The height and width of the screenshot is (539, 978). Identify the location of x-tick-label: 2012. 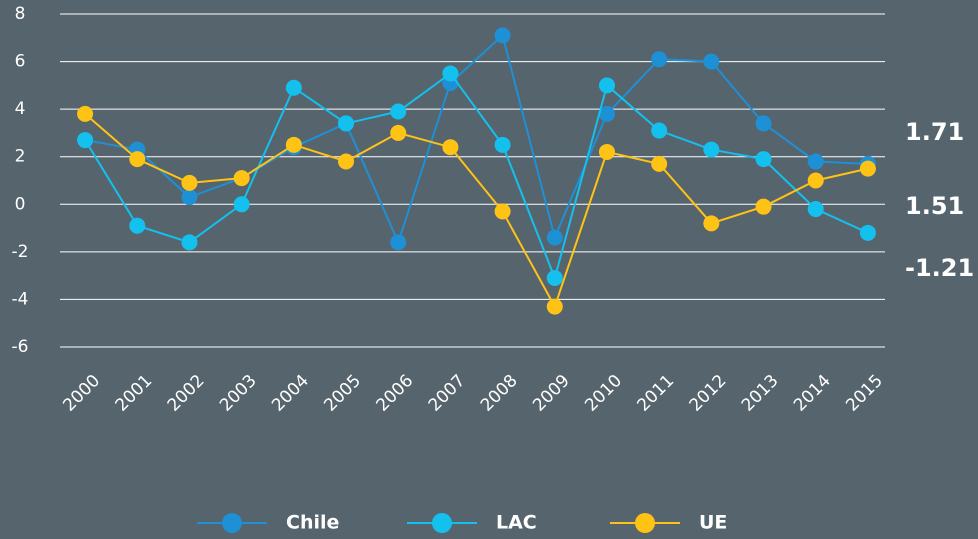
(708, 393).